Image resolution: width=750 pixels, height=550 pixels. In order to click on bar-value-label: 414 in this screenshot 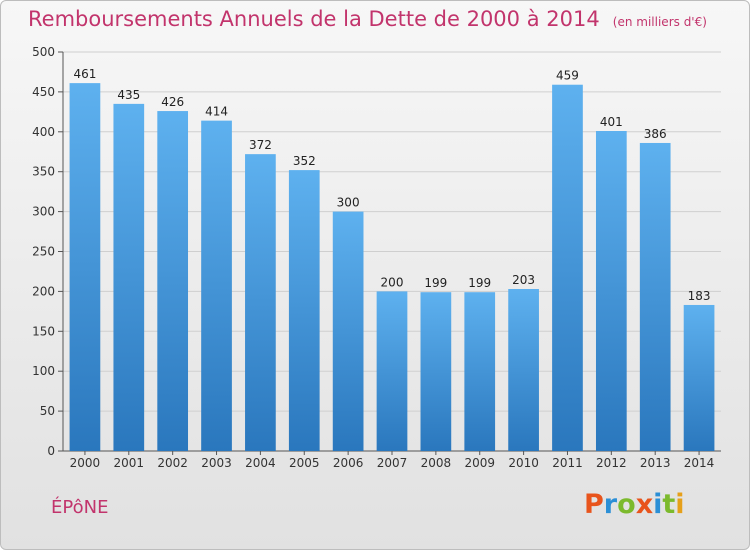, I will do `click(216, 112)`.